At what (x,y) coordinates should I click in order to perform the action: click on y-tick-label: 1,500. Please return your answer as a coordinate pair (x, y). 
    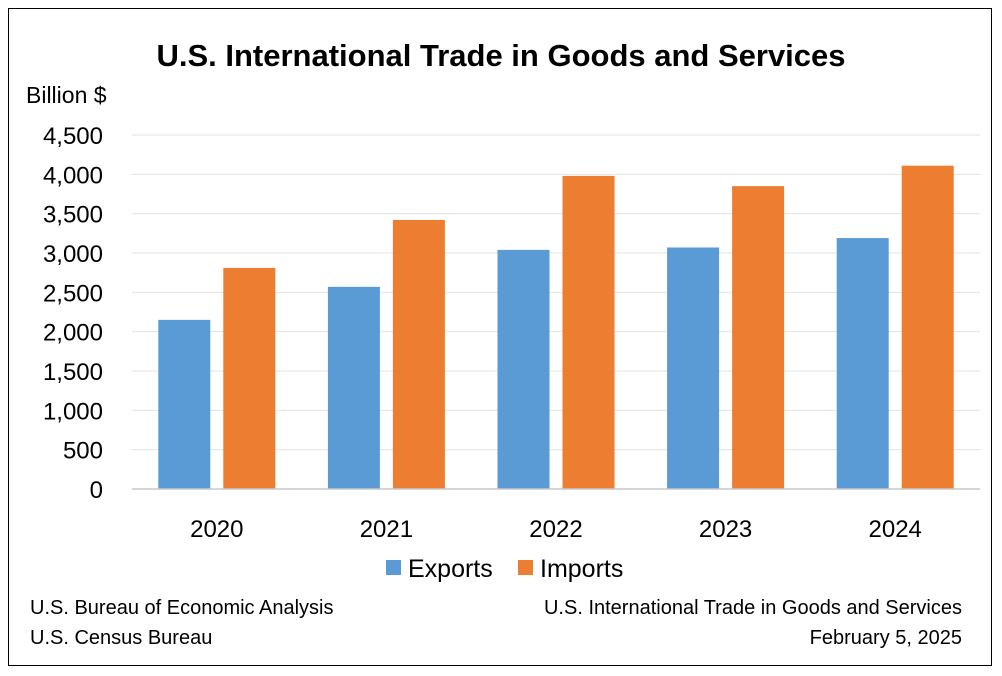
    Looking at the image, I should click on (73, 372).